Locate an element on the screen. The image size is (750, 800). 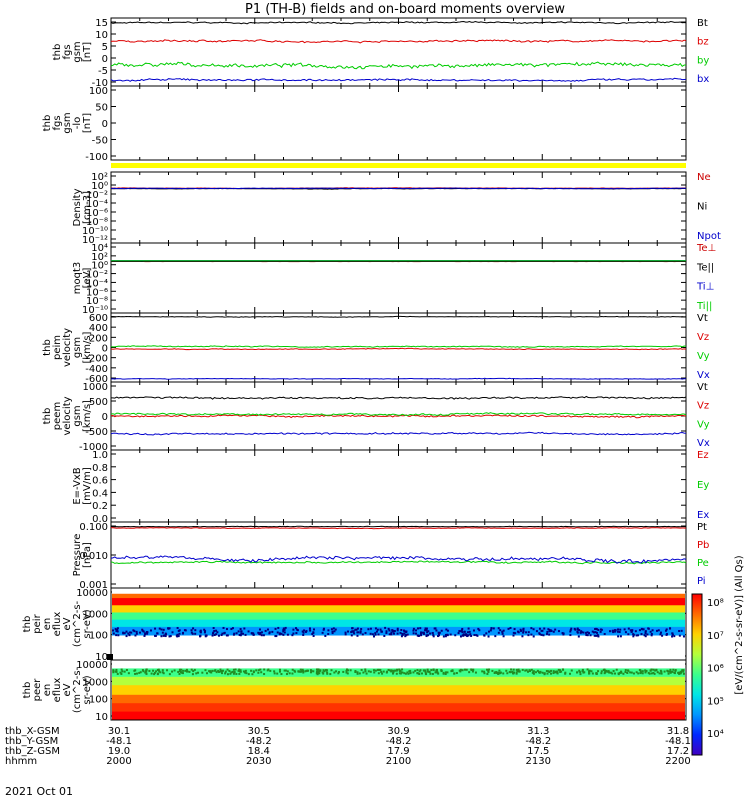
ytick-label: 1.0 is located at coordinates (100, 455).